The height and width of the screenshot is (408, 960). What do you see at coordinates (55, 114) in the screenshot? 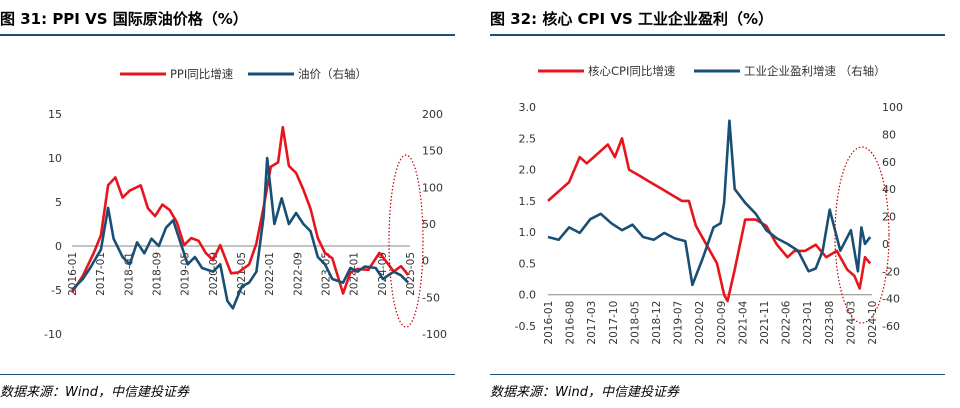
I see `y-left-tick-label: 15` at bounding box center [55, 114].